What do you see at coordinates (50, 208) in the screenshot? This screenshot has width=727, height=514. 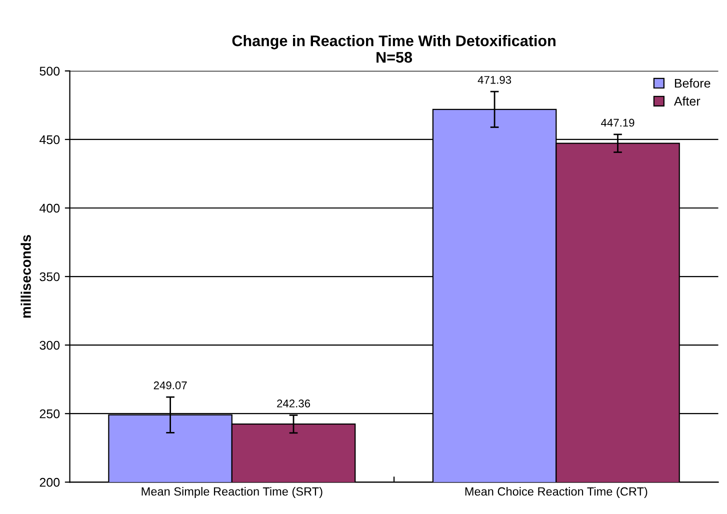 I see `y-tick-label: 400` at bounding box center [50, 208].